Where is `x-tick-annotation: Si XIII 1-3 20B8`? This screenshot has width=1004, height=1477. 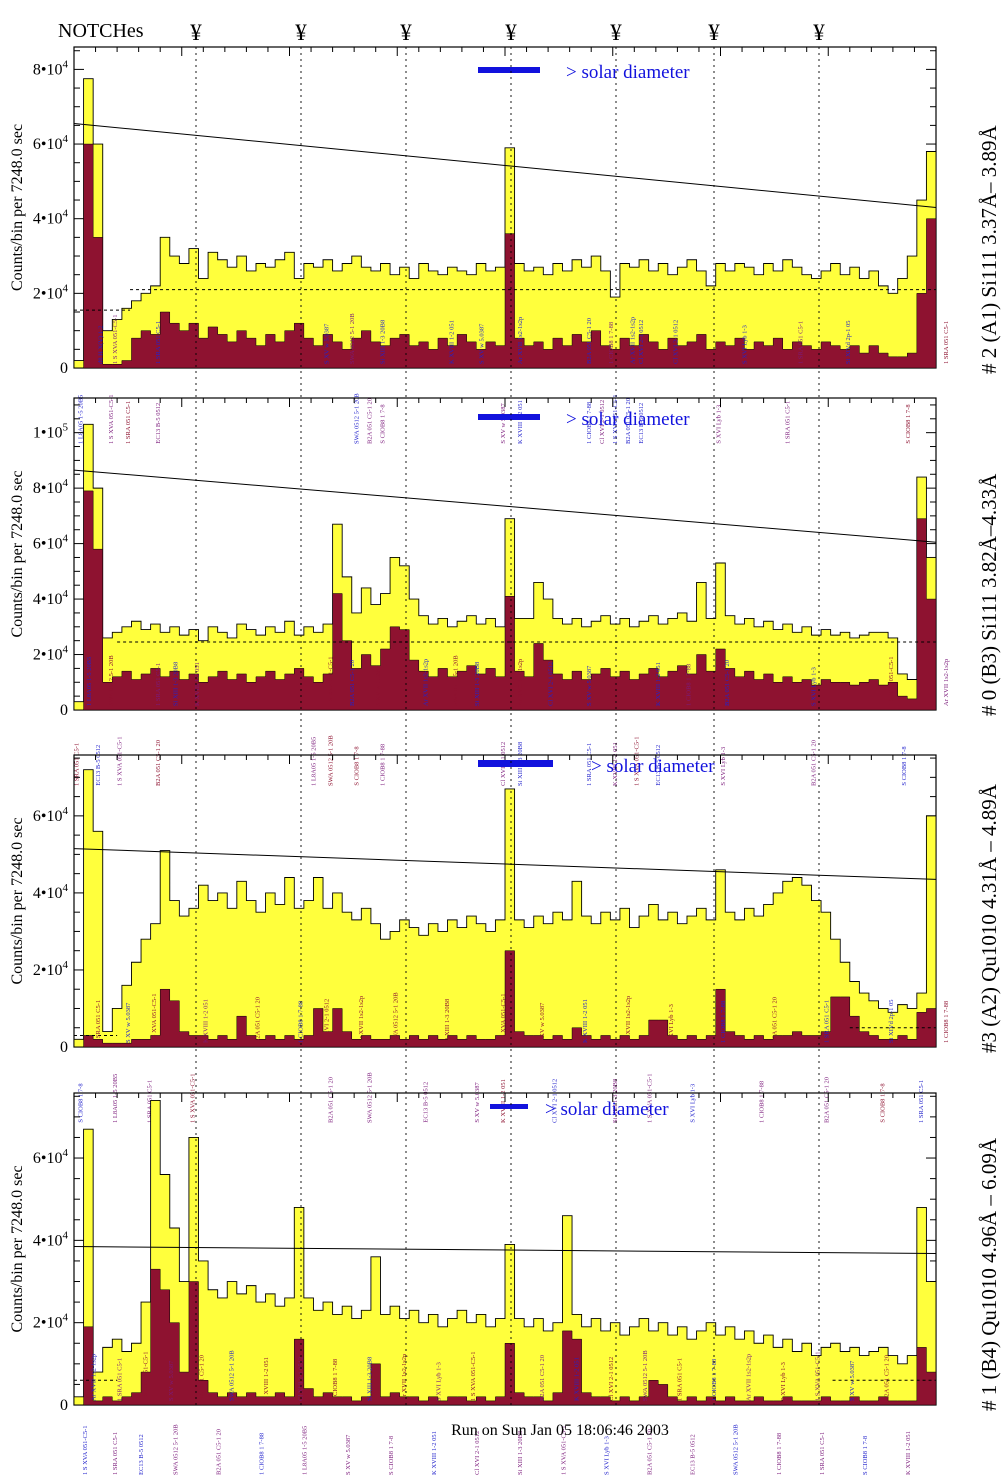 x-tick-annotation: Si XIII 1-3 20B8 is located at coordinates (615, 1101).